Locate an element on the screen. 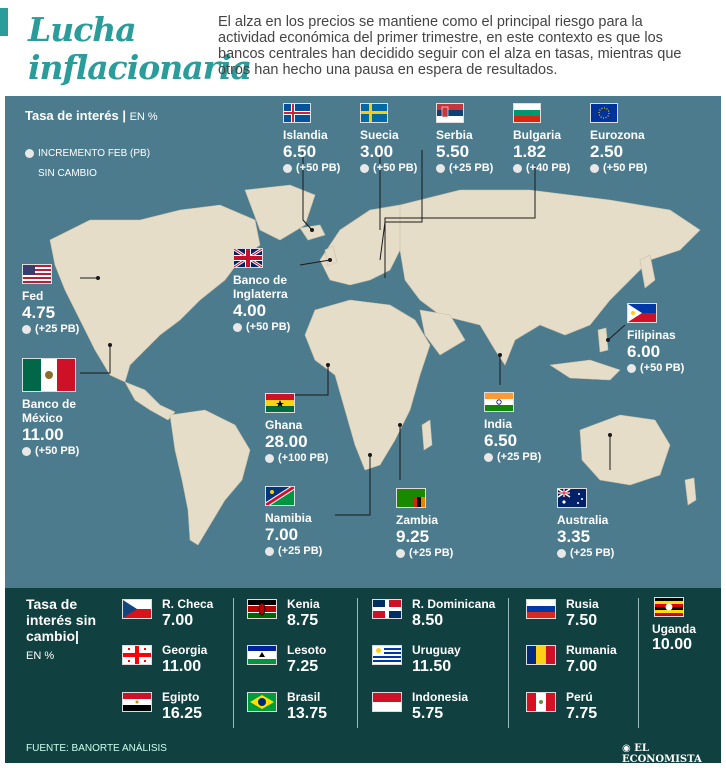 This screenshot has height=768, width=726. russia-flag-icon is located at coordinates (541, 609).